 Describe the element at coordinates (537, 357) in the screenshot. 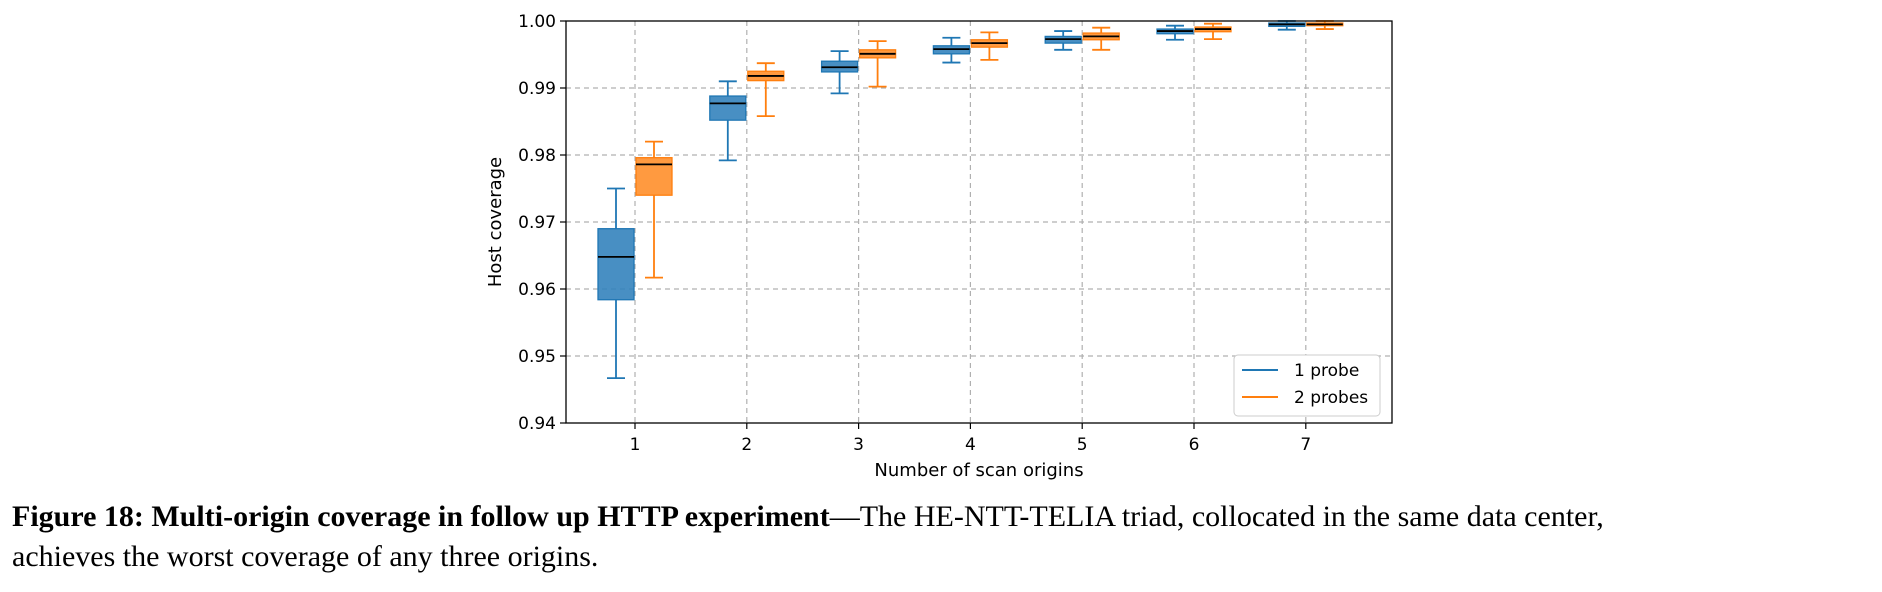

I see `y-tick-label: 0.95` at that location.